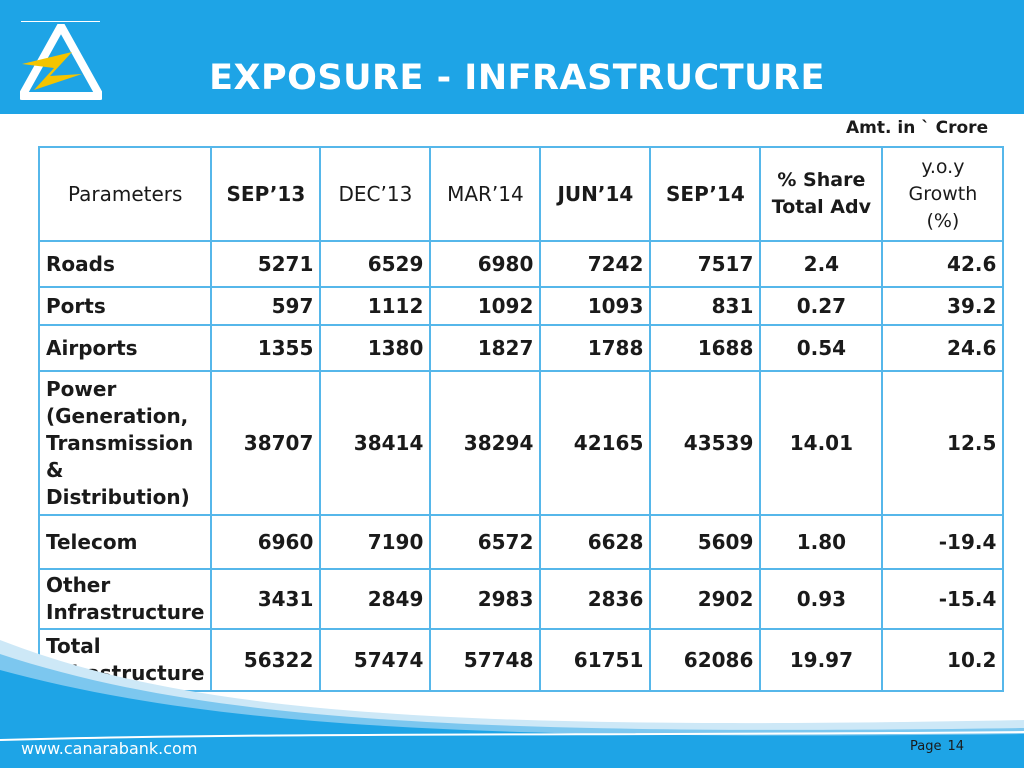 The height and width of the screenshot is (768, 1024). I want to click on table-row: Telecom 6960 7190 6572 6628 5609 1.80 -19.4, so click(521, 542).